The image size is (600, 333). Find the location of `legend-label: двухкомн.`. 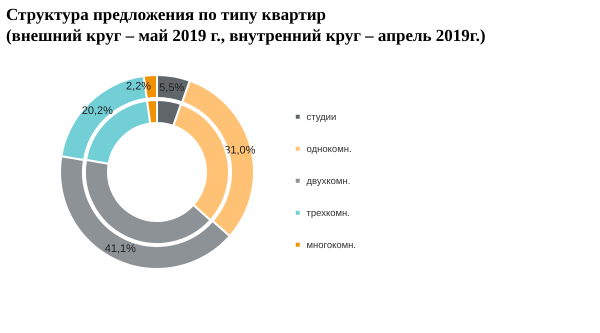

legend-label: двухкомн. is located at coordinates (328, 181).